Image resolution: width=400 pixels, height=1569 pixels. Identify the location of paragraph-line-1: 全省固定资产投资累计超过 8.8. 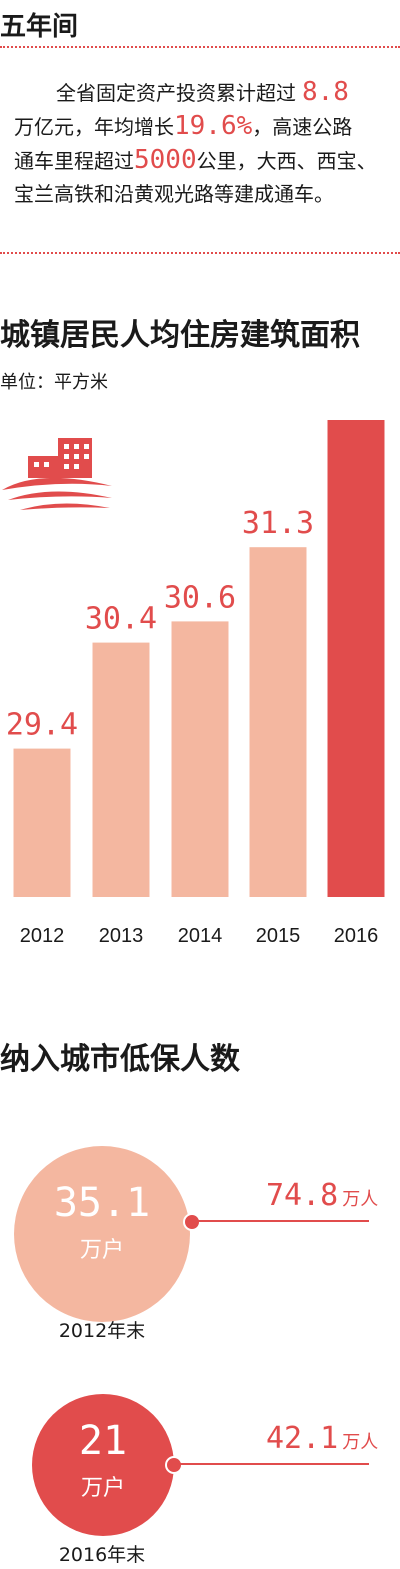
(204, 93).